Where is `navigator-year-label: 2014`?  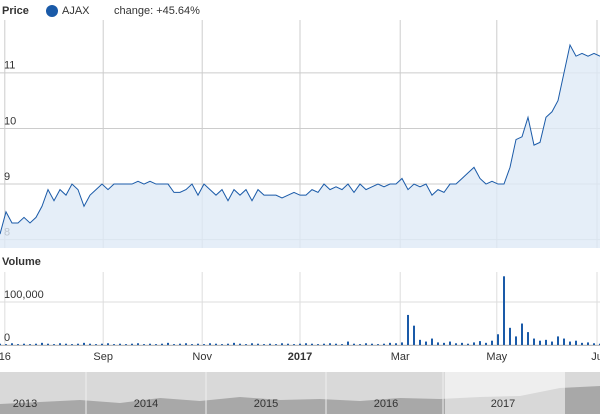
navigator-year-label: 2014 is located at coordinates (146, 404).